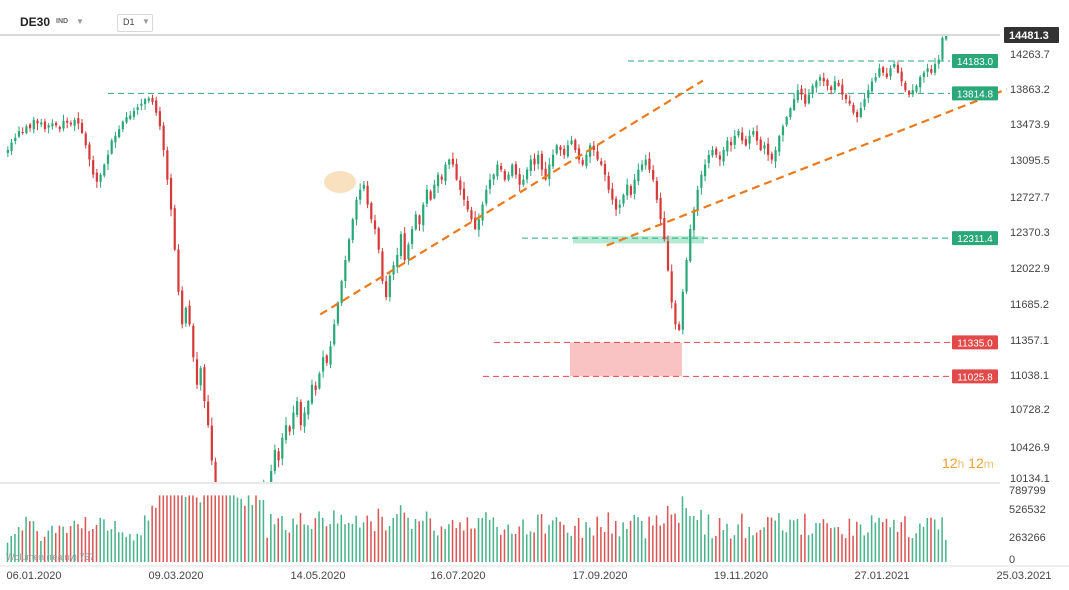  I want to click on price-tick-label: 11357.1, so click(1029, 341).